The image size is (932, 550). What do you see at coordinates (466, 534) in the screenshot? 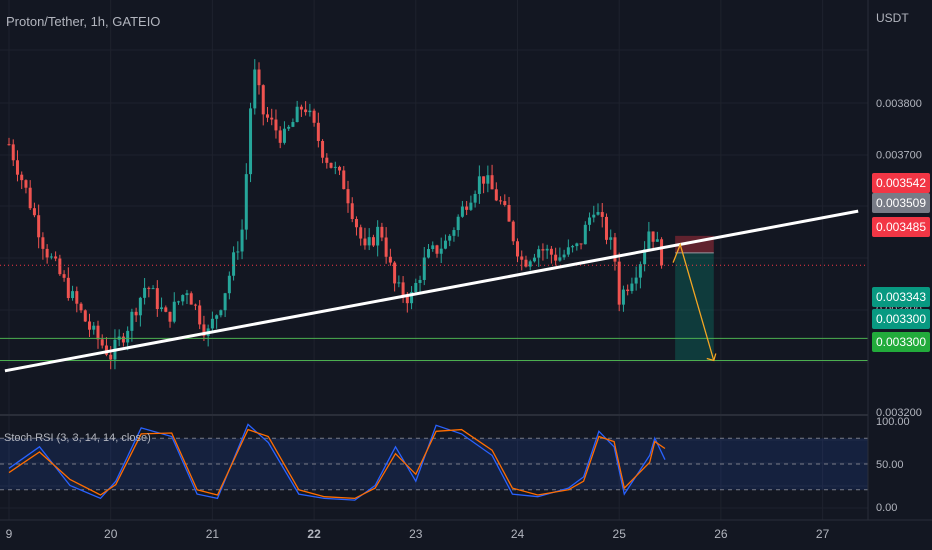
I see `time-axis: 9 20 21 22 23 24 25 26 27` at bounding box center [466, 534].